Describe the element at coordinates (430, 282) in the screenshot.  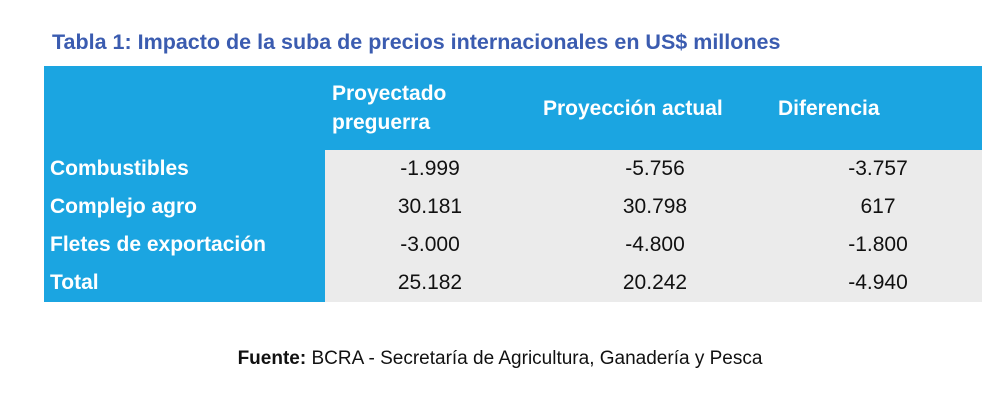
I see `cell: 25.182` at that location.